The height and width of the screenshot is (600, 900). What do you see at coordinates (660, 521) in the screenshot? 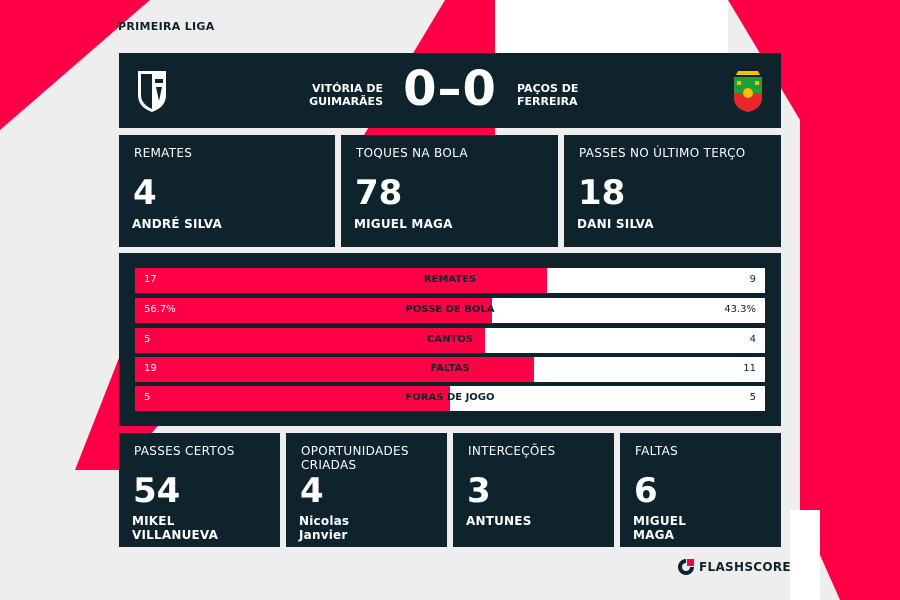
I see `player-line-1: MIGUEL` at bounding box center [660, 521].